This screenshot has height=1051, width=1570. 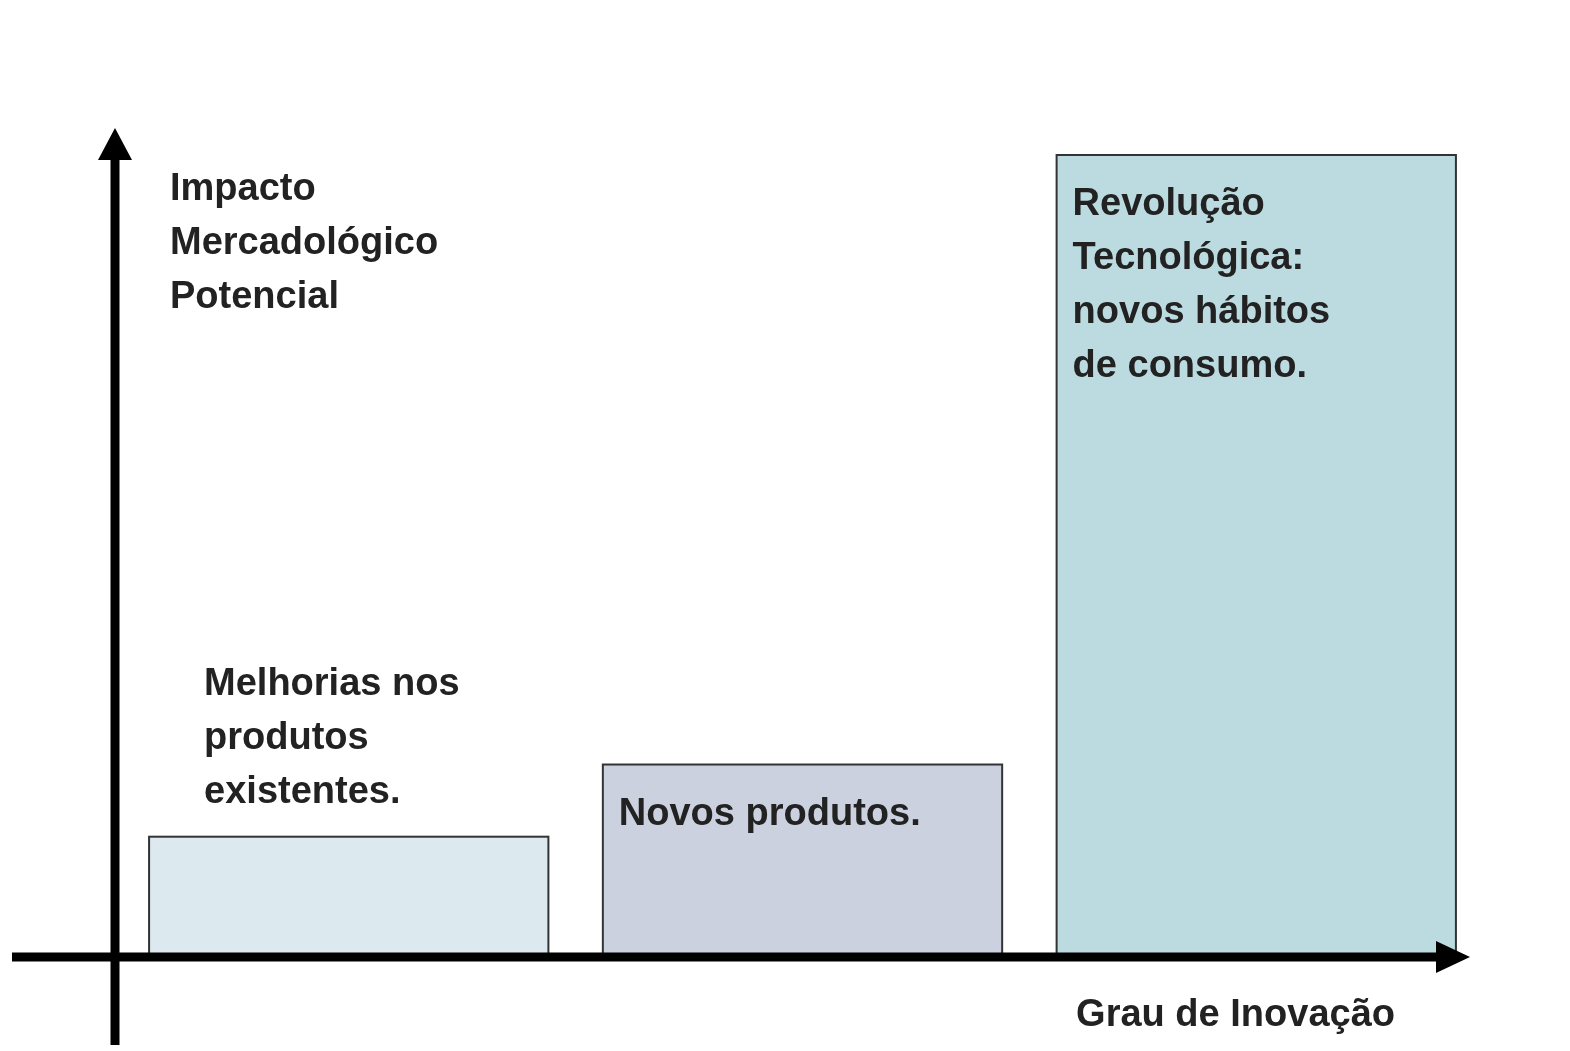 I want to click on x-axis-title: Grau de Inovação, so click(x=1235, y=1013).